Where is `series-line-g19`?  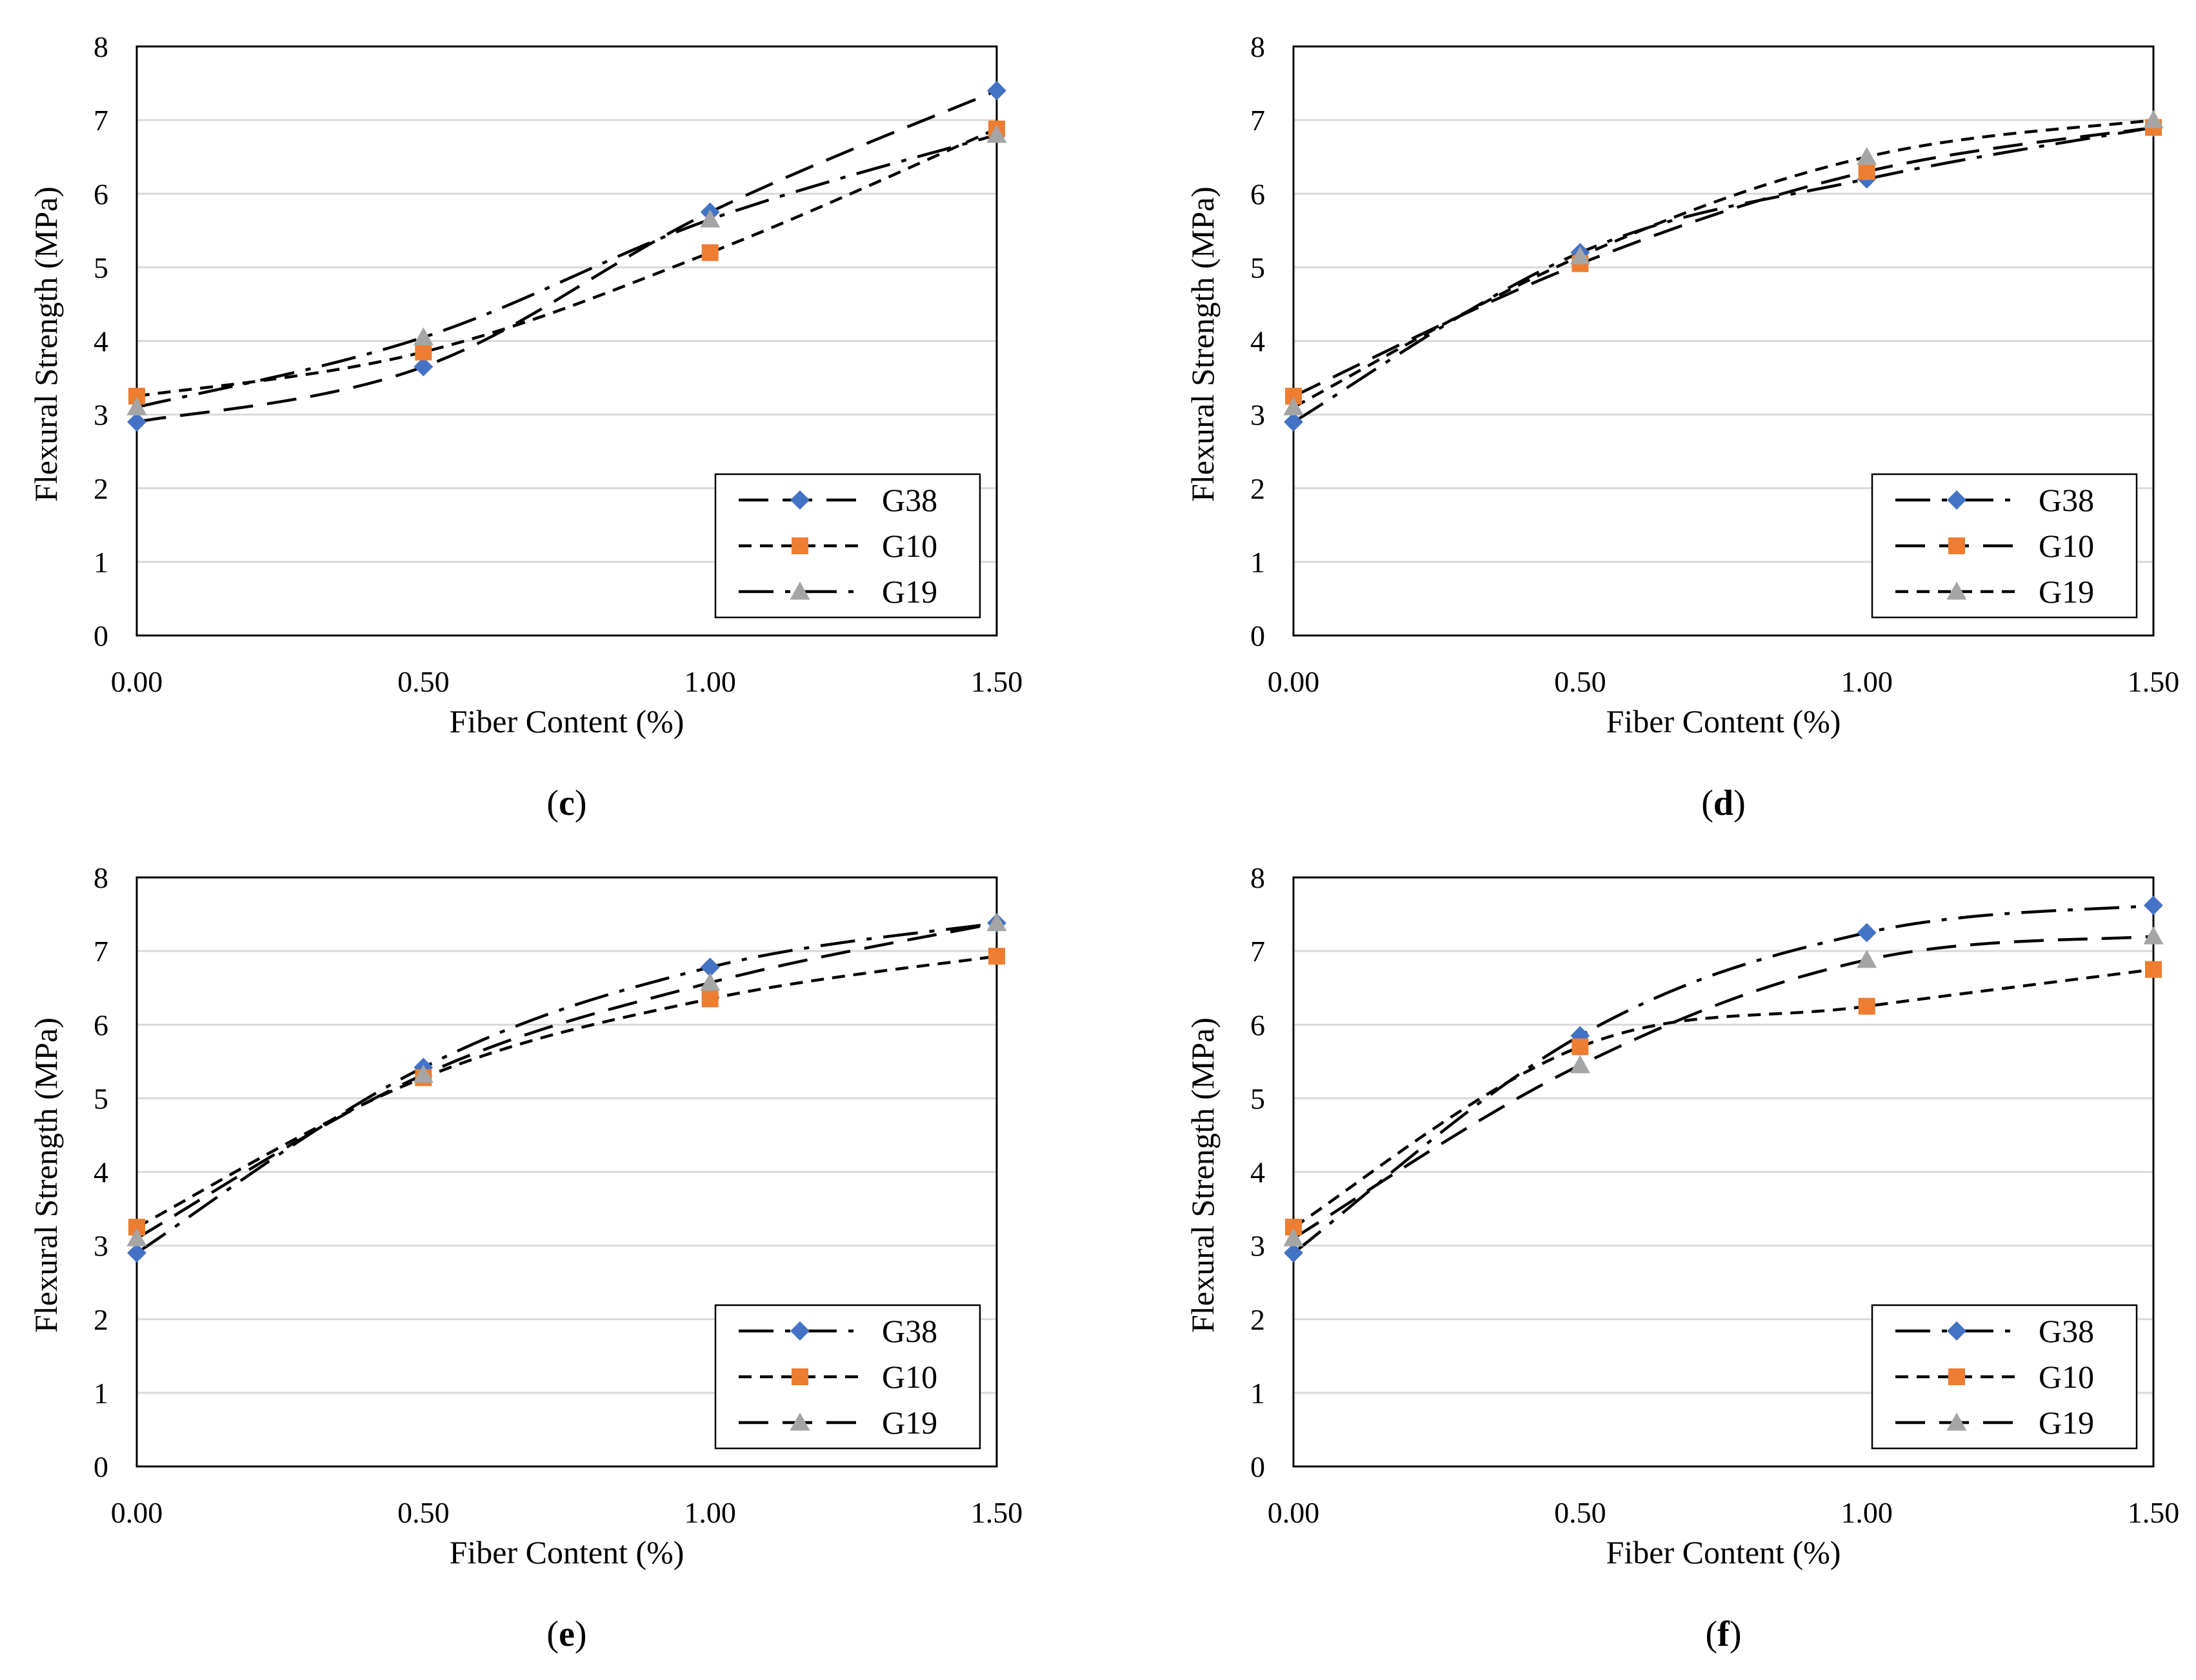 series-line-g19 is located at coordinates (1723, 1087).